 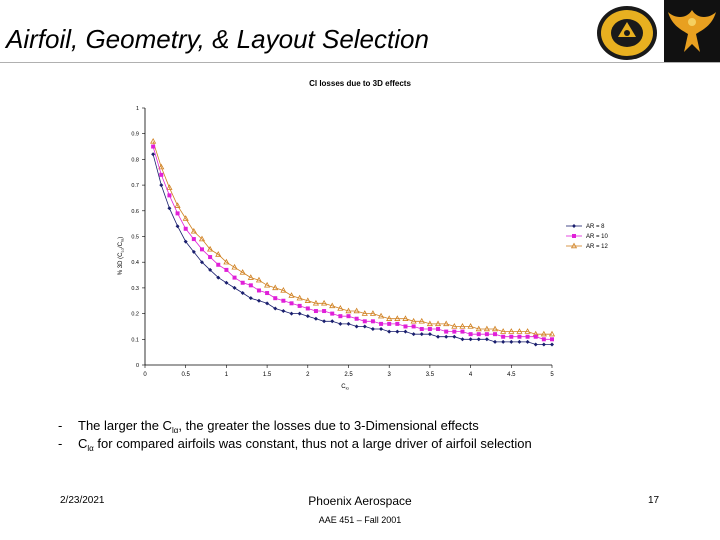 What do you see at coordinates (390, 375) in the screenshot?
I see `x-tick-label: 3` at bounding box center [390, 375].